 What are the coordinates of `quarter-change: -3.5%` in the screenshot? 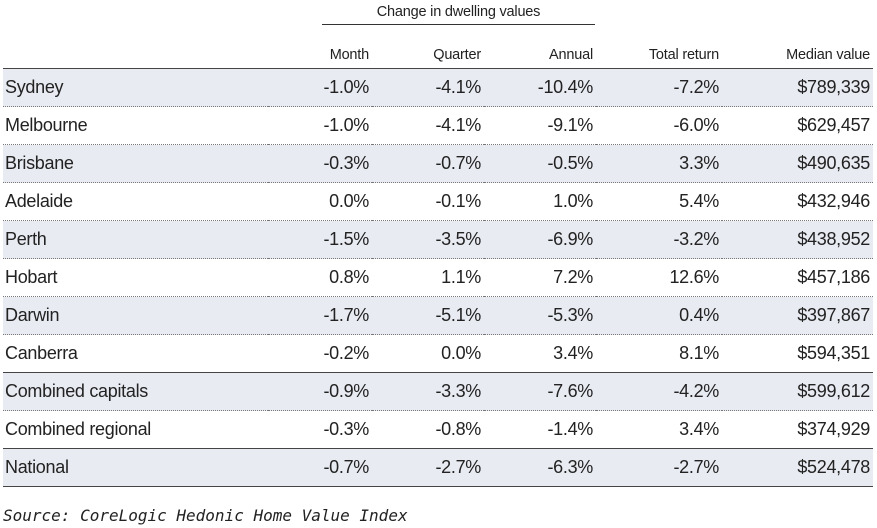 It's located at (428, 239).